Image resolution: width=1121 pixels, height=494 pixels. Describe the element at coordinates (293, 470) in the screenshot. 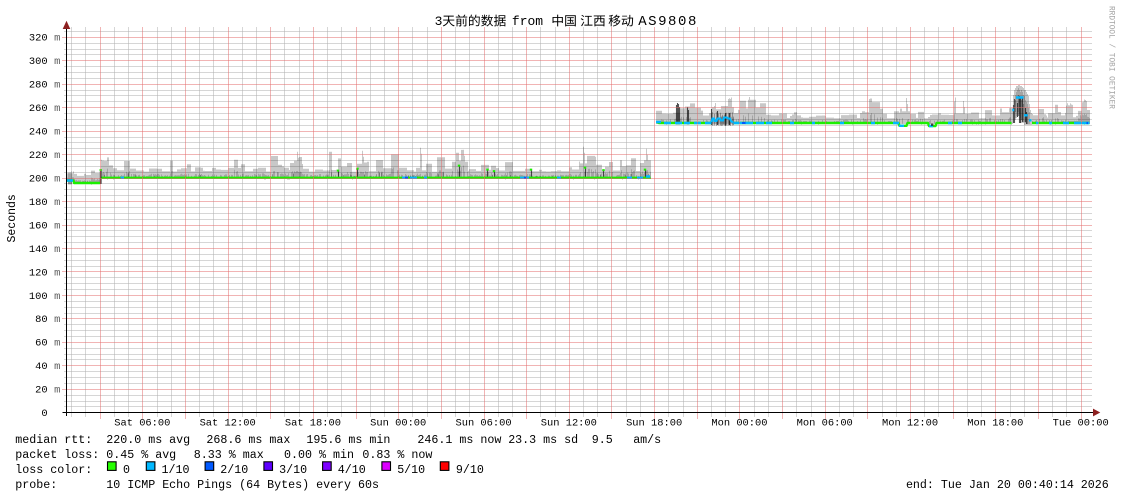

I see `svg-text: 3/10` at that location.